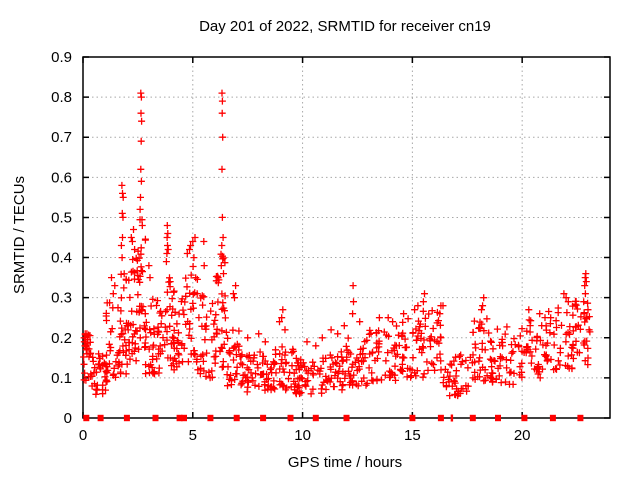 The width and height of the screenshot is (640, 480). I want to click on x-tick-label: 10, so click(302, 435).